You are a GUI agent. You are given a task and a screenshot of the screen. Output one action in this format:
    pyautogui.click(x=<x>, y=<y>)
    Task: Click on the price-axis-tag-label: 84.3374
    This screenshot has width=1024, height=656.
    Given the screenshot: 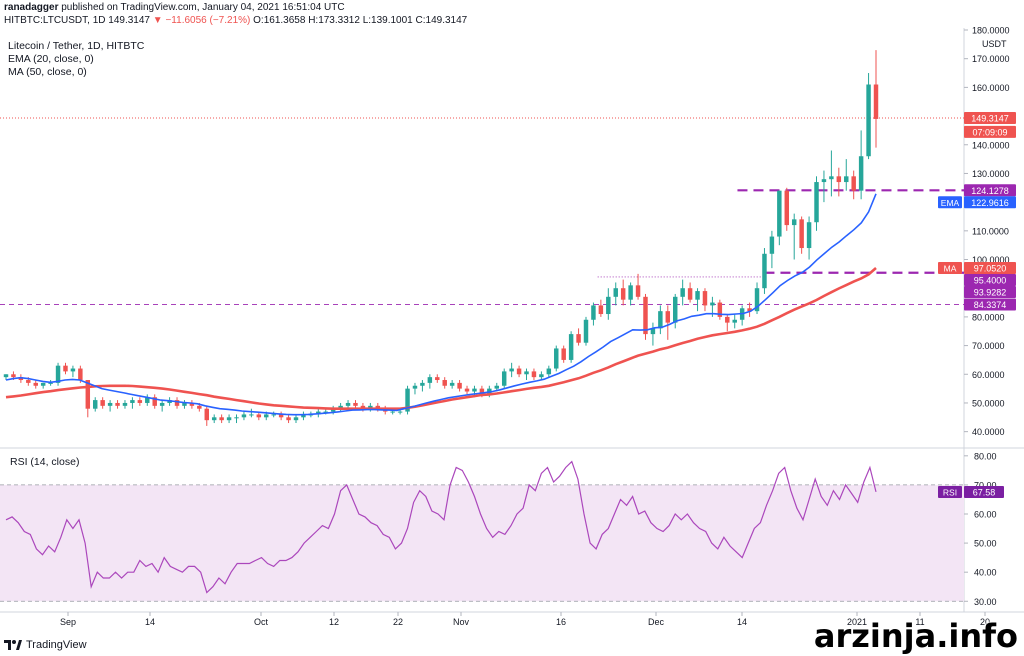 What is the action you would take?
    pyautogui.click(x=990, y=305)
    